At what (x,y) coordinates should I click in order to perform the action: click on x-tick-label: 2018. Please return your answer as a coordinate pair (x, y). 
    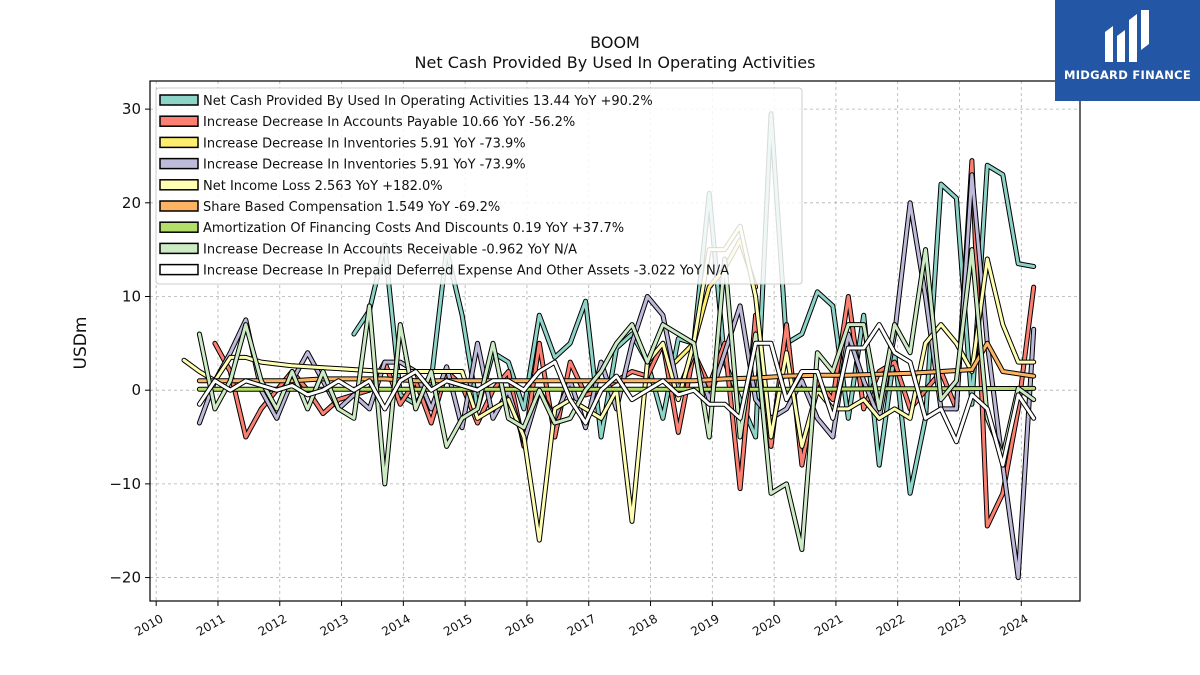
    Looking at the image, I should click on (643, 624).